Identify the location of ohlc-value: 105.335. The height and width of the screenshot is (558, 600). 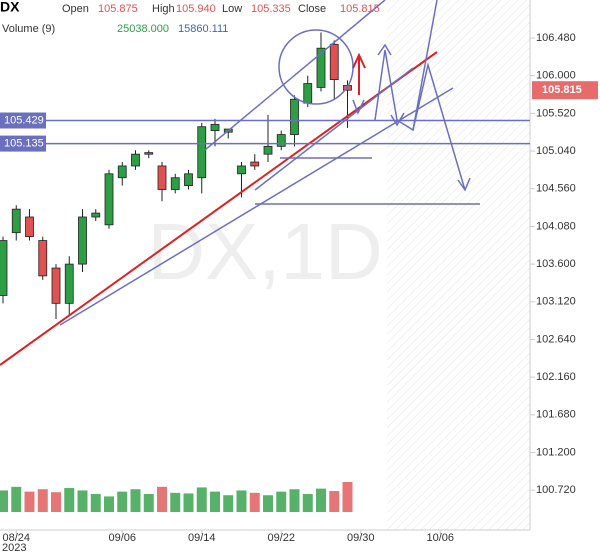
(271, 9).